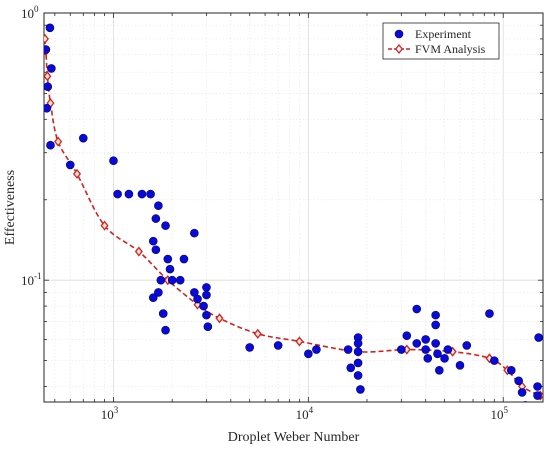  Describe the element at coordinates (399, 34) in the screenshot. I see `legend-experiment-marker` at that location.